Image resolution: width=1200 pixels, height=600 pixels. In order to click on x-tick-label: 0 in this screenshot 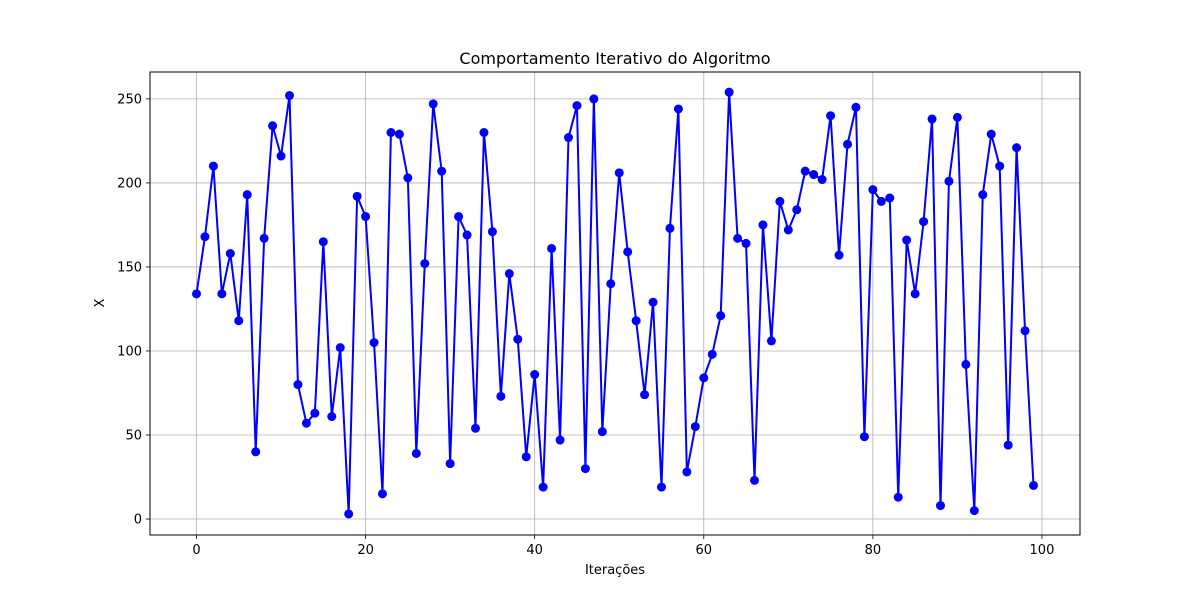, I will do `click(196, 550)`.